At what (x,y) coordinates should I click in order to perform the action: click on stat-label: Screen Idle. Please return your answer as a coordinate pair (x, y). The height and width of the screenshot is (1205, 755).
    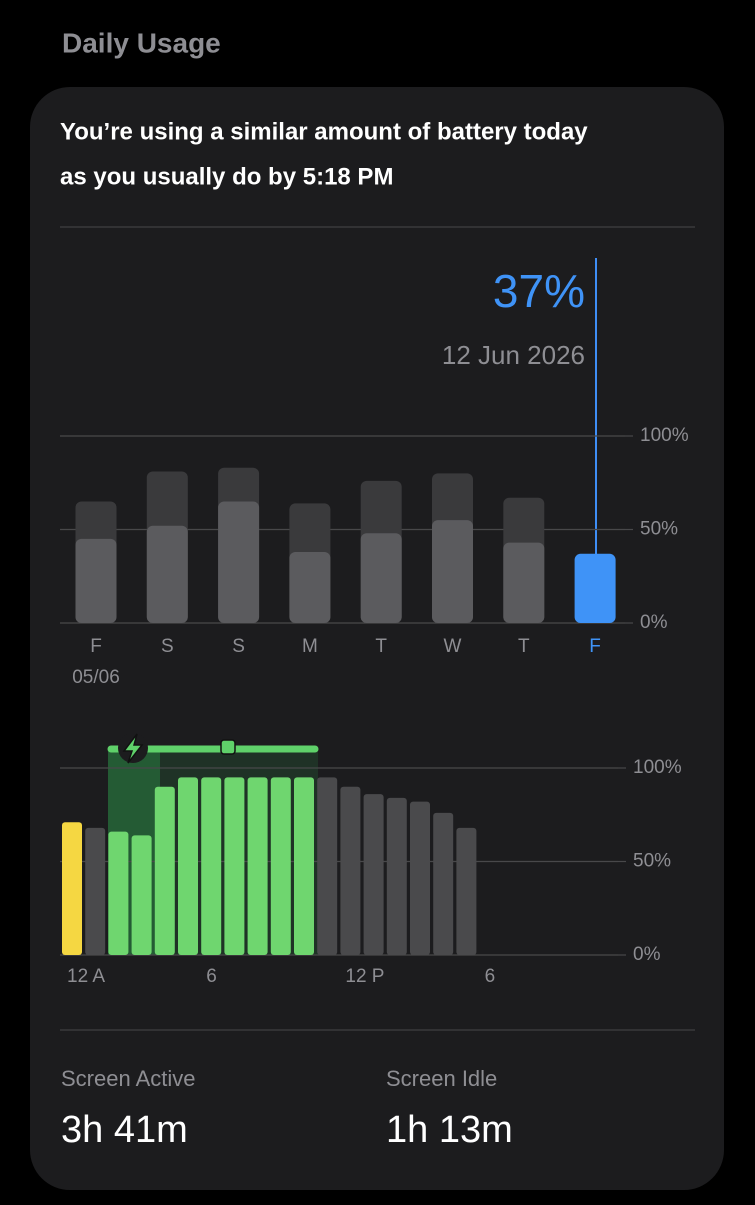
    Looking at the image, I should click on (441, 1078).